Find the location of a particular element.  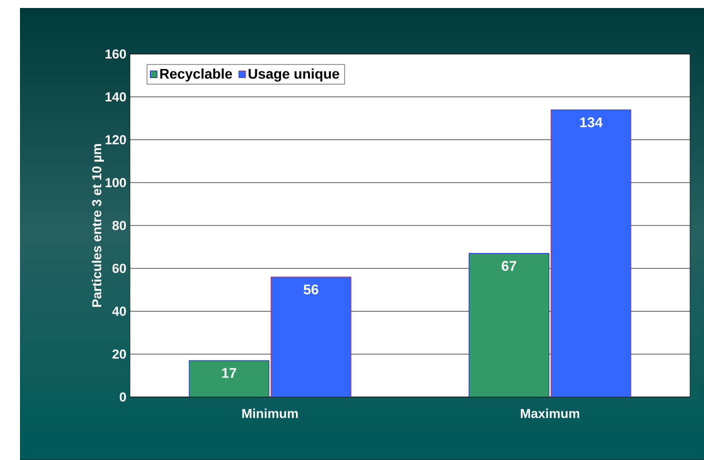

y-tick-label: 20 is located at coordinates (119, 354).